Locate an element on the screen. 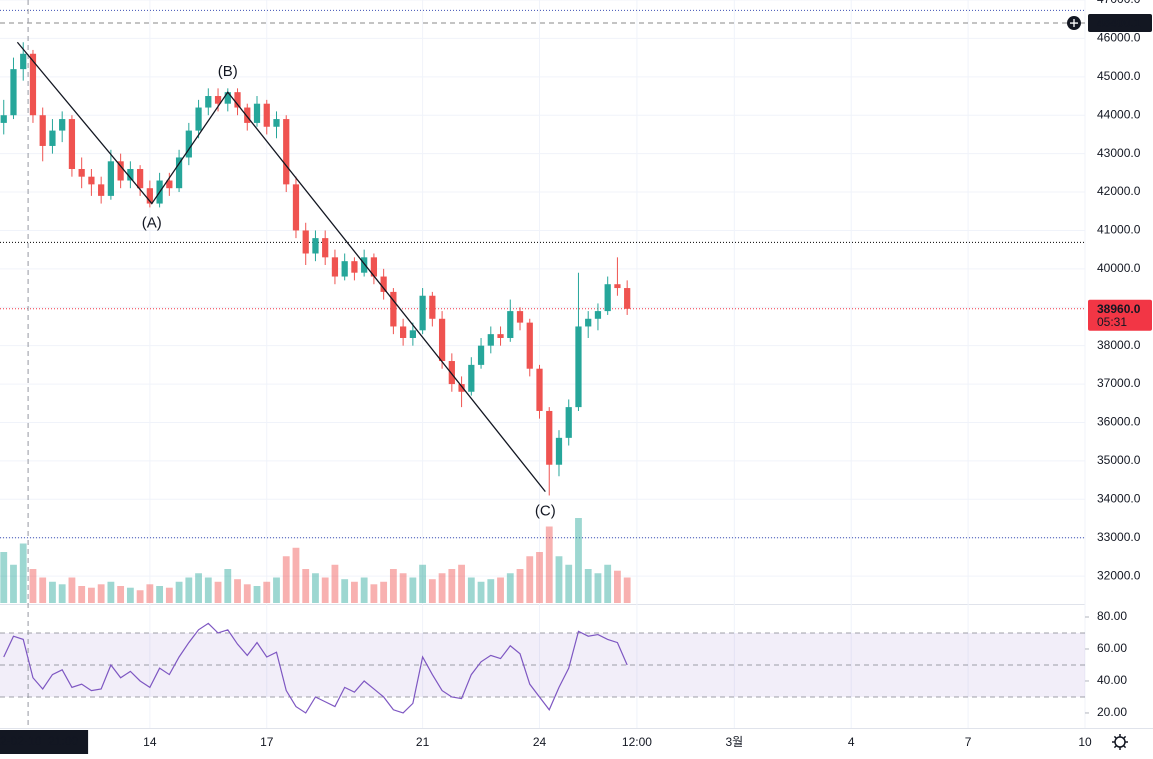 This screenshot has width=1153, height=759. y-tick-label: 36000.0 is located at coordinates (1119, 422).